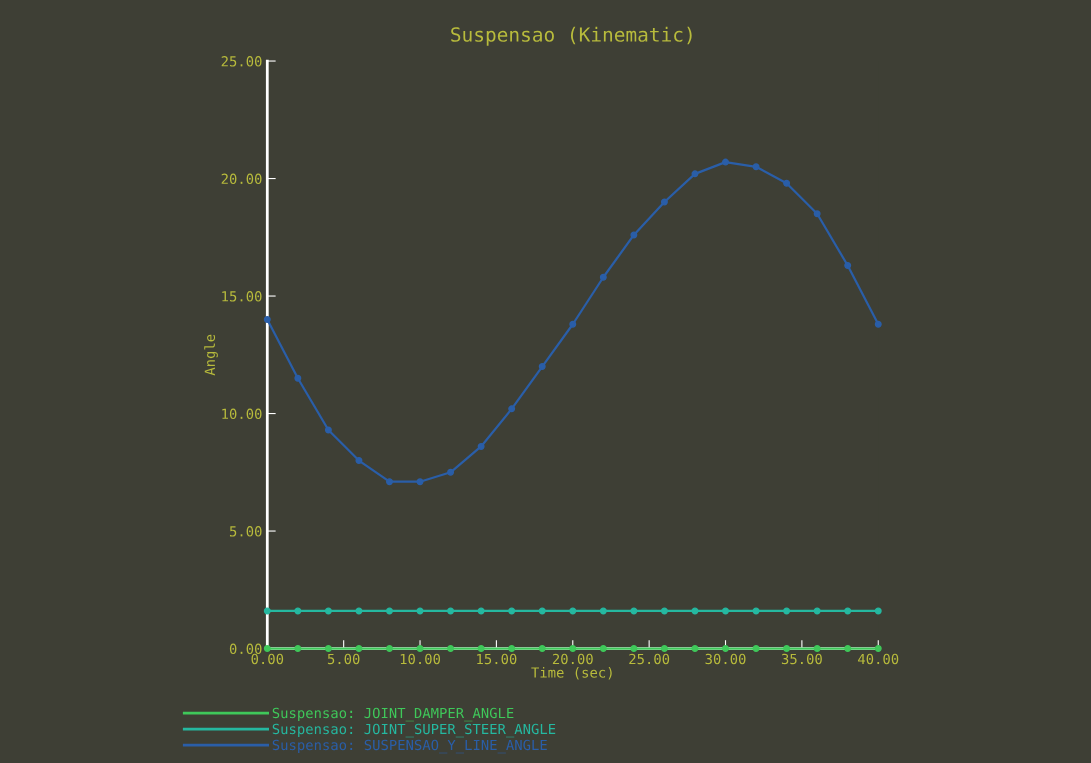 The height and width of the screenshot is (763, 1091). I want to click on y-tick-label: 15.00, so click(242, 296).